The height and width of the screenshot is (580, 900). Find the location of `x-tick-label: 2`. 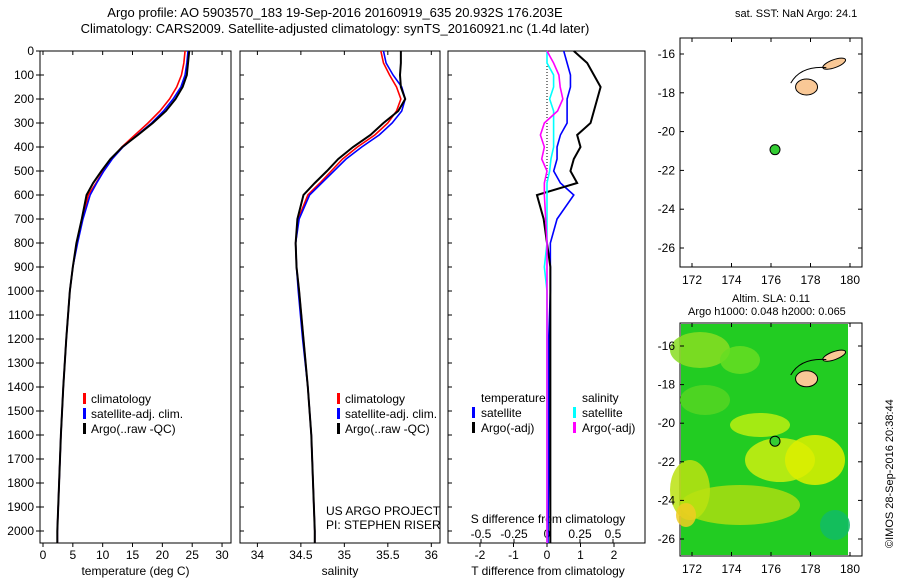

x-tick-label: 2 is located at coordinates (614, 555).